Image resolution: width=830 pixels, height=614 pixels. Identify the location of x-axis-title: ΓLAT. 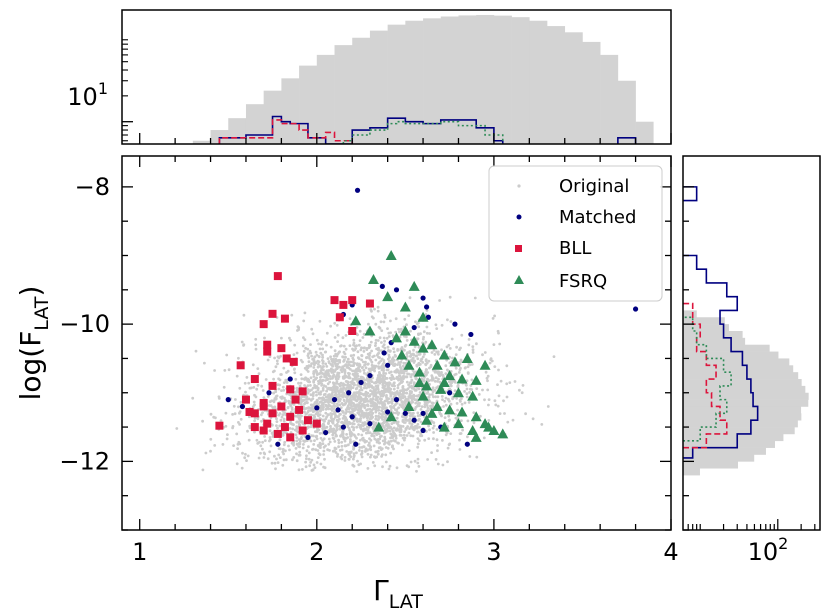
(398, 593).